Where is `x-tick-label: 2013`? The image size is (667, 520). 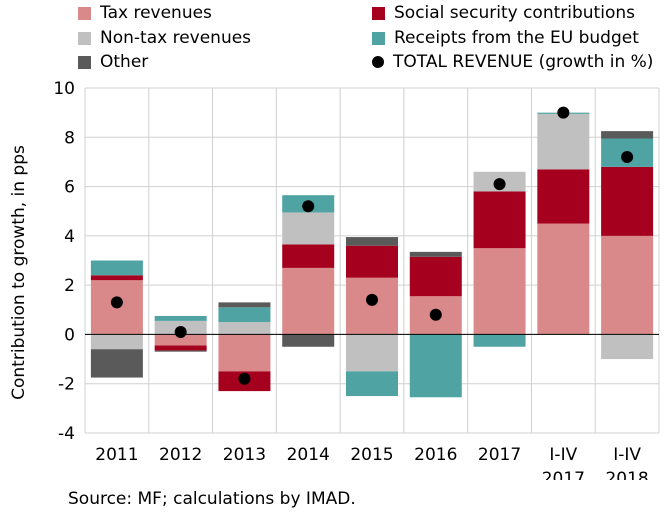
x-tick-label: 2013 is located at coordinates (244, 455).